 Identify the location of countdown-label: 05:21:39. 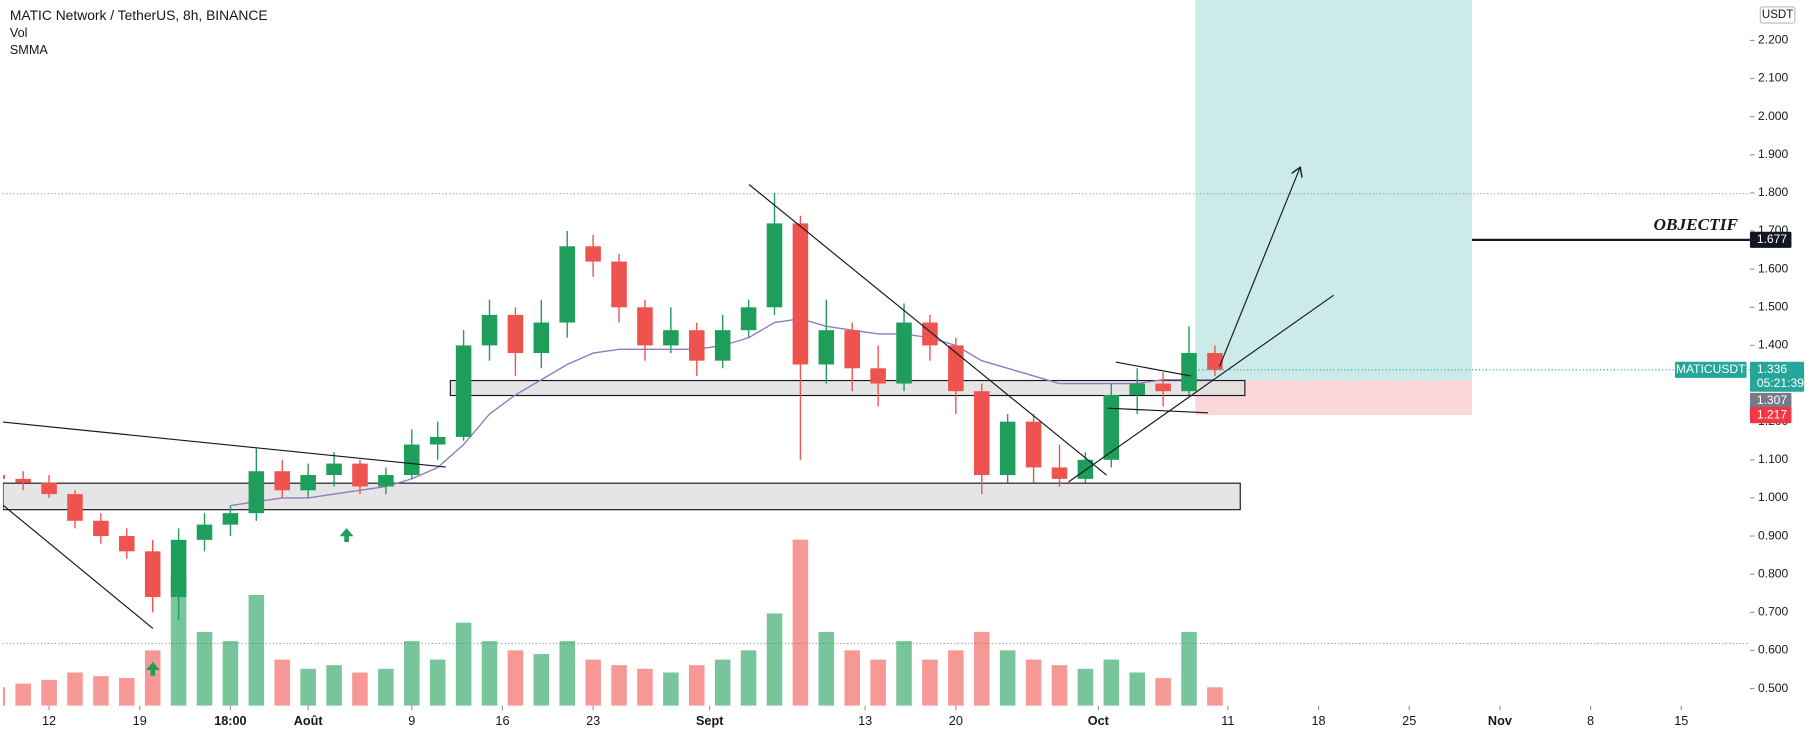
(1780, 383).